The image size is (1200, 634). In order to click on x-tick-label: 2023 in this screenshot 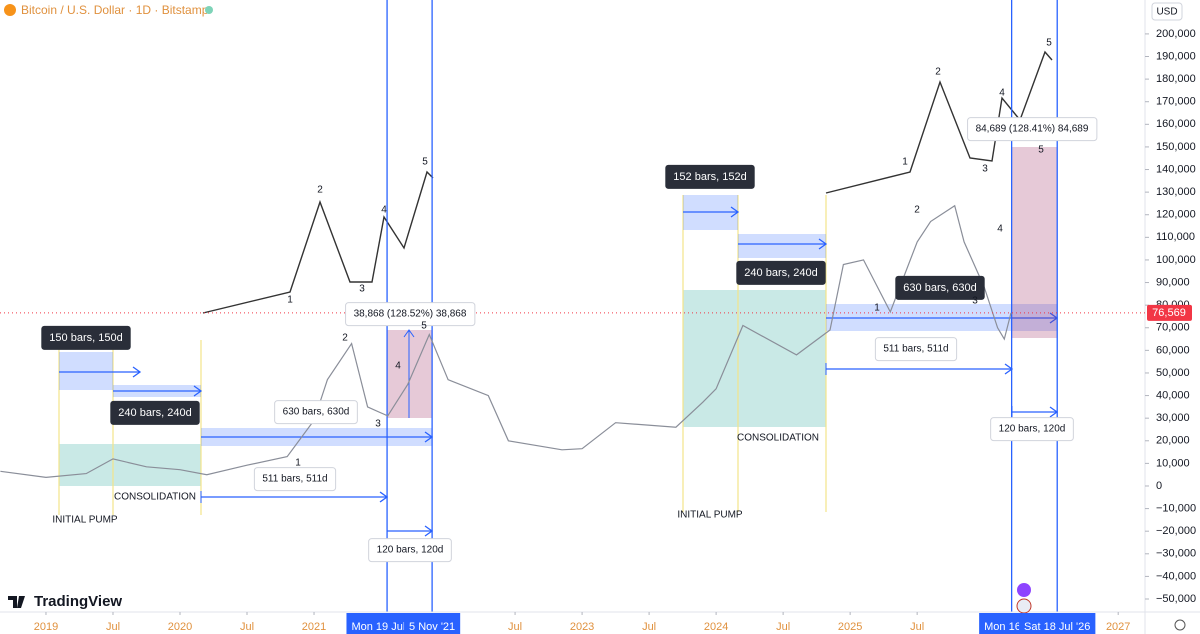, I will do `click(582, 627)`.